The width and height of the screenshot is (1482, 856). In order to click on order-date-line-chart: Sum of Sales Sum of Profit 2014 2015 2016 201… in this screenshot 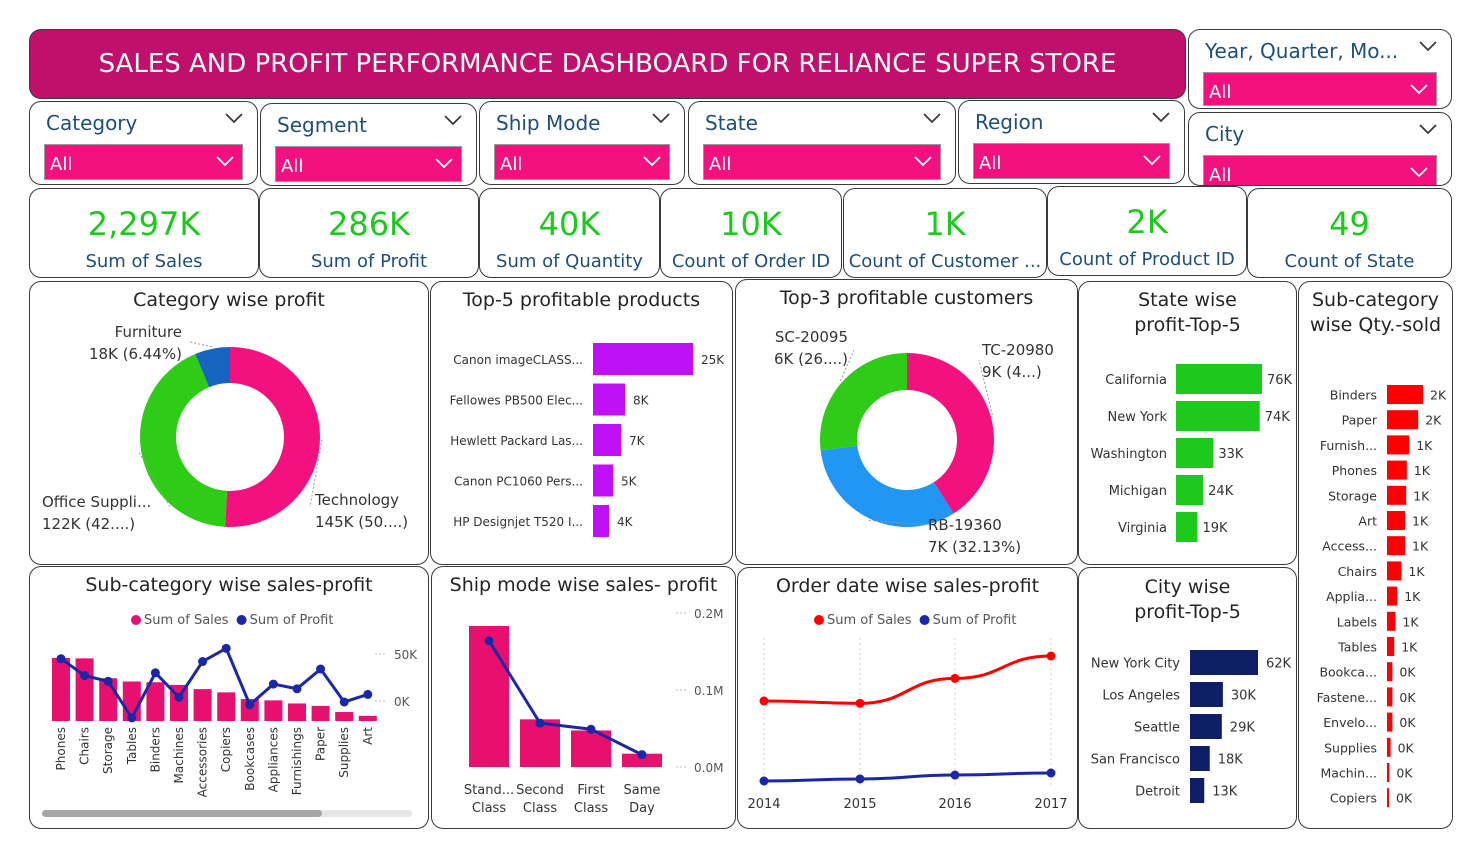, I will do `click(908, 699)`.